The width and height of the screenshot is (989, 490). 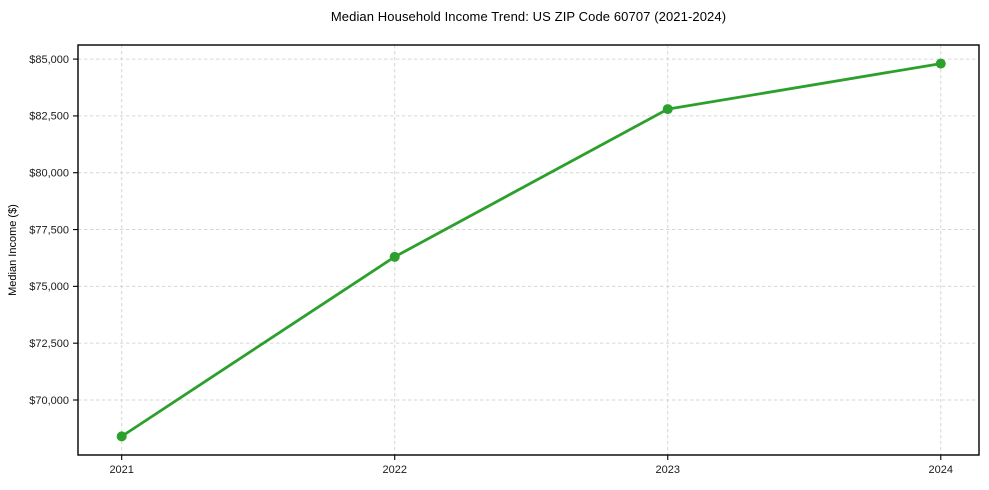 What do you see at coordinates (394, 470) in the screenshot?
I see `x-tick-label: 2022` at bounding box center [394, 470].